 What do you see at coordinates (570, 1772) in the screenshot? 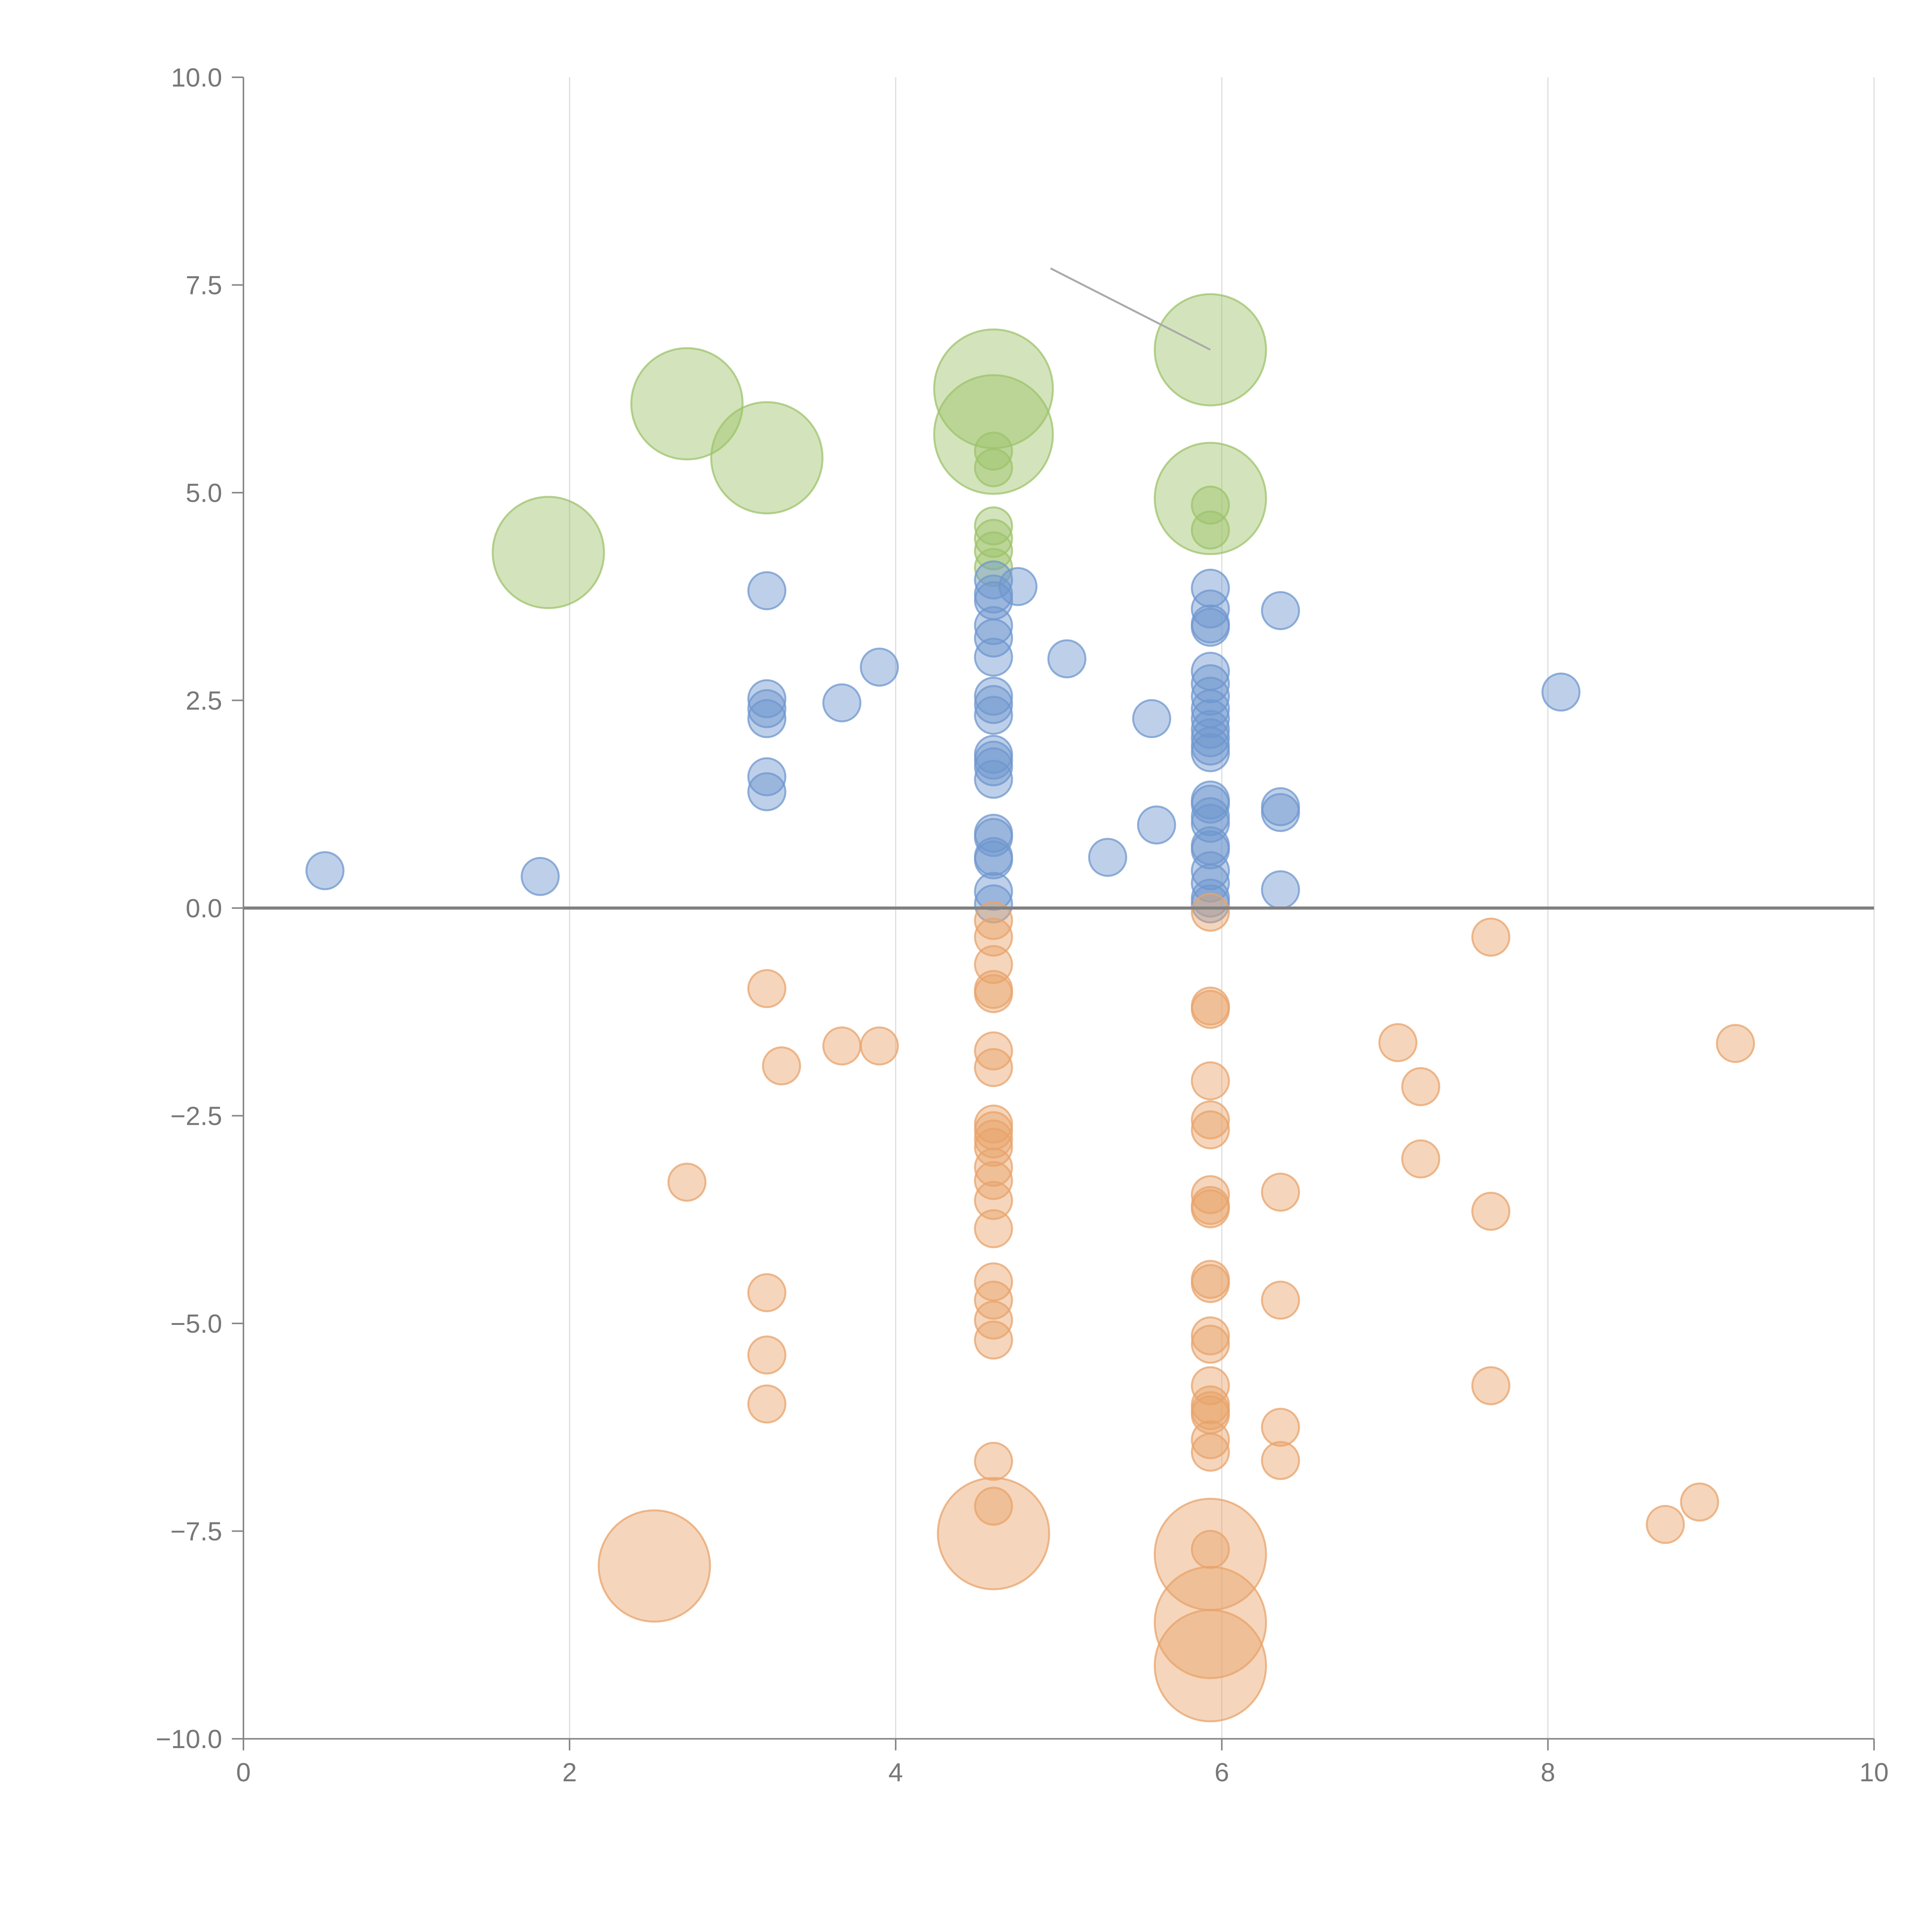
I see `x-tick-label: 2` at bounding box center [570, 1772].